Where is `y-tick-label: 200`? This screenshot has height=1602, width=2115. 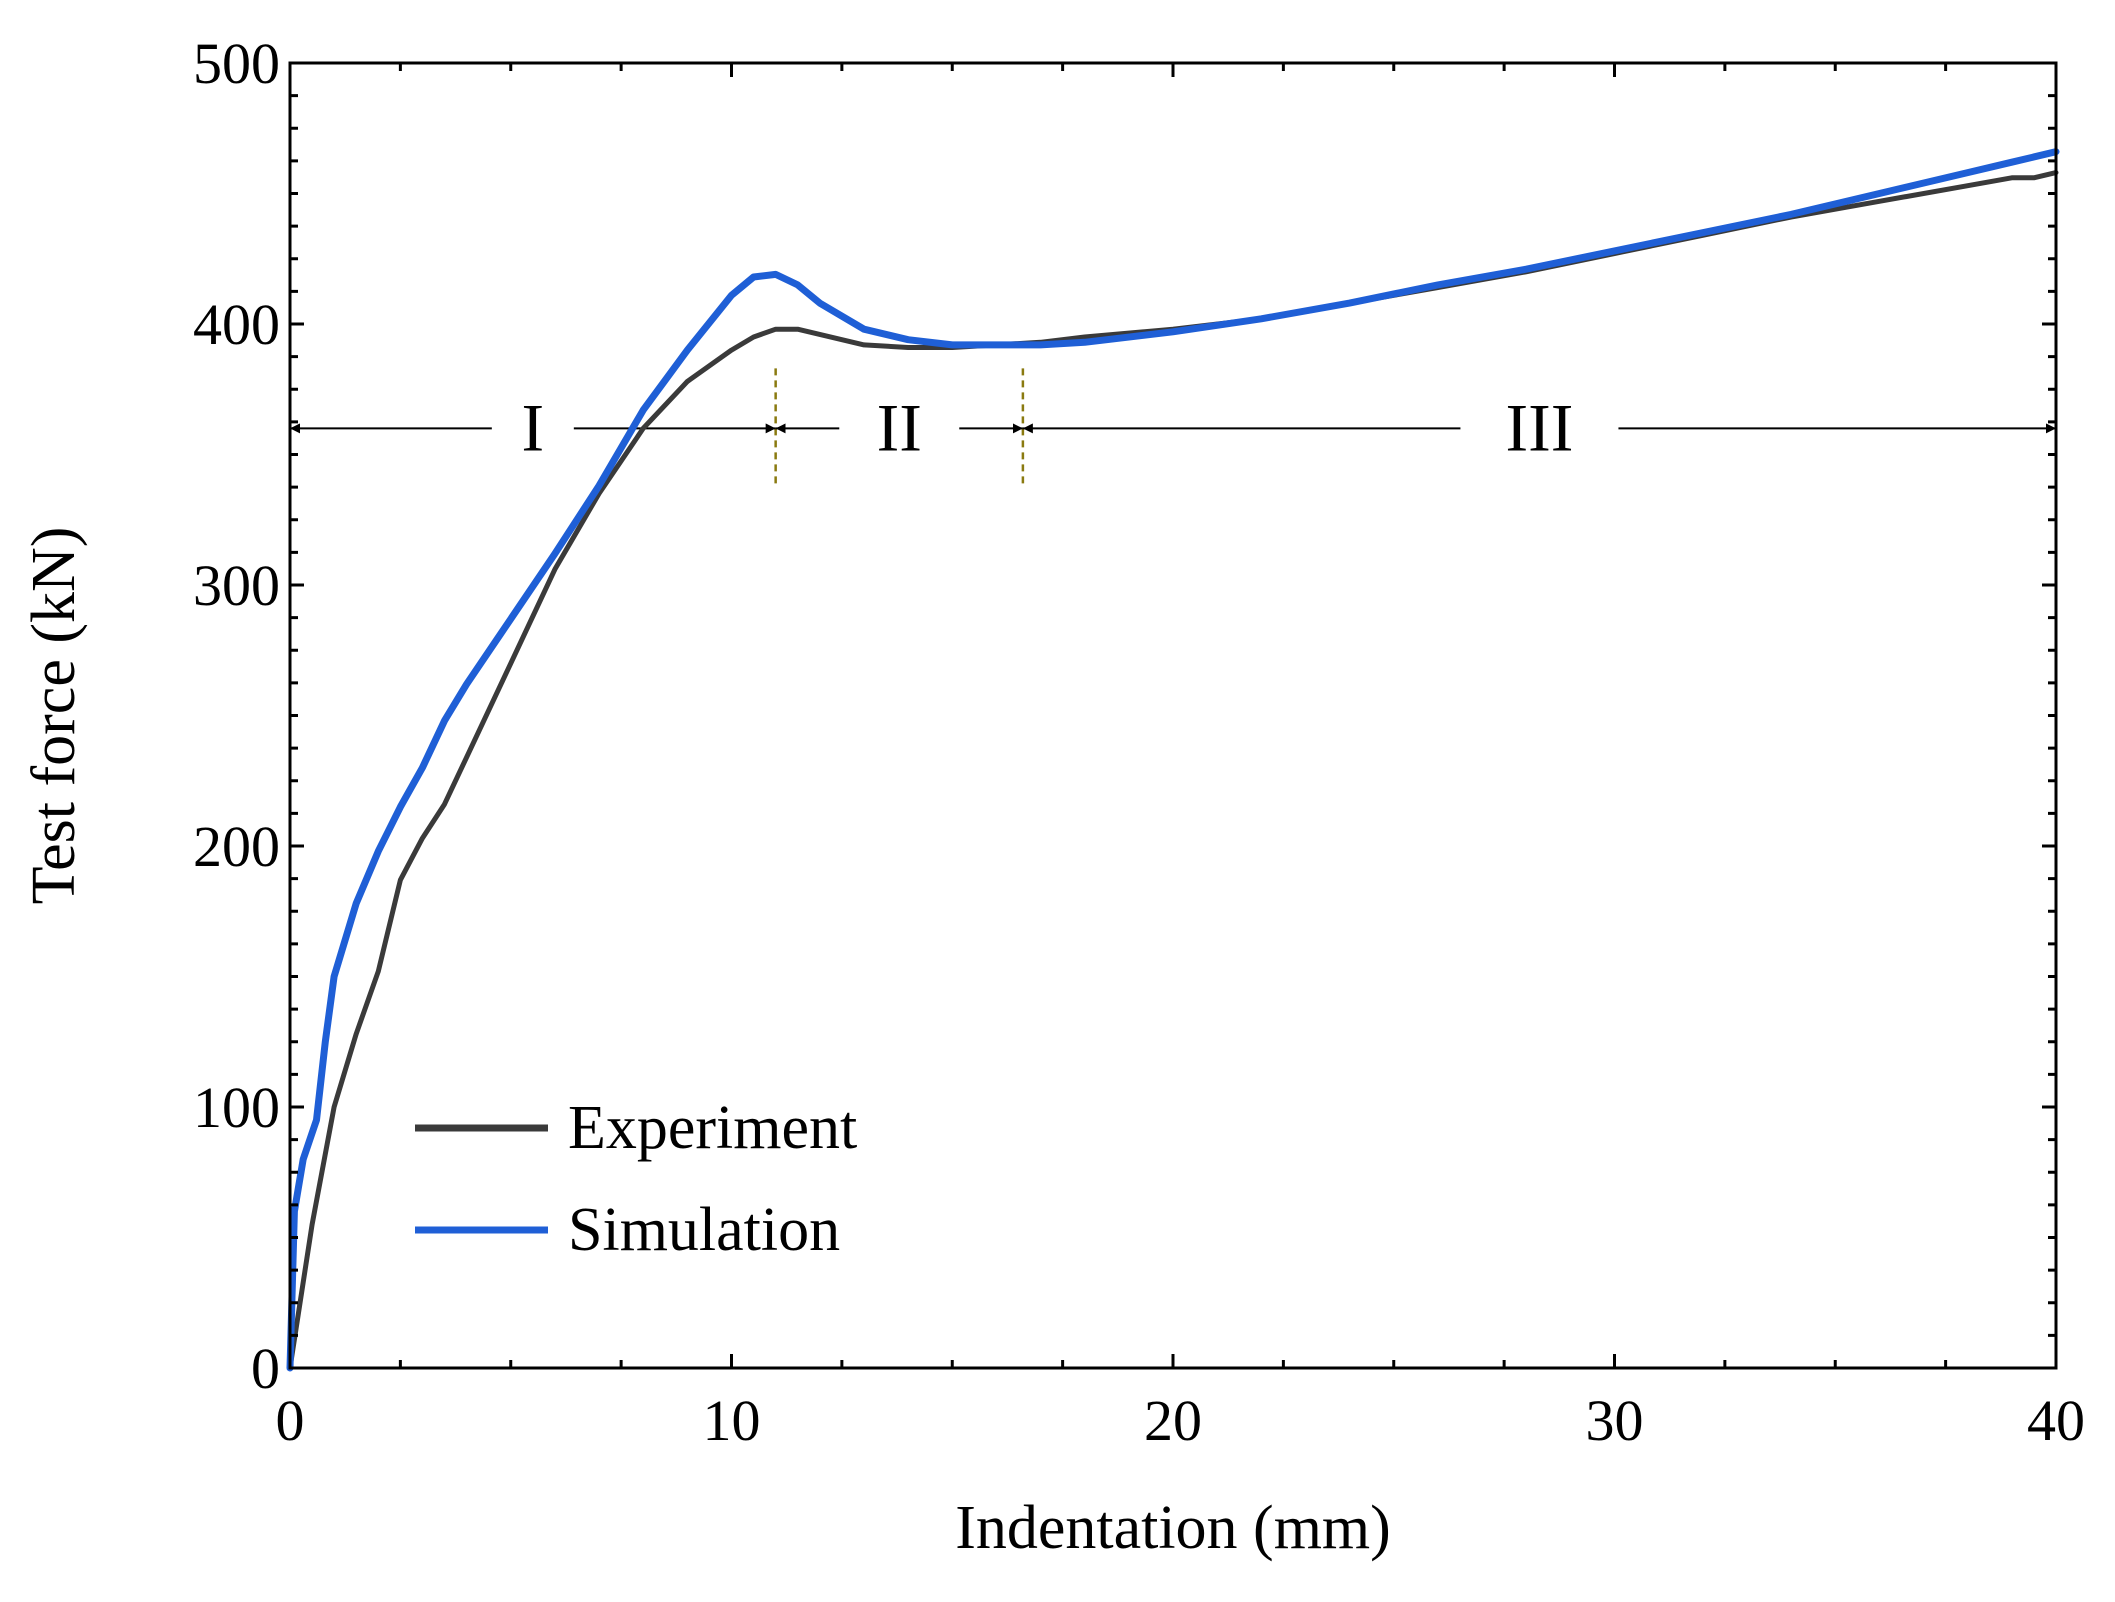 y-tick-label: 200 is located at coordinates (236, 846).